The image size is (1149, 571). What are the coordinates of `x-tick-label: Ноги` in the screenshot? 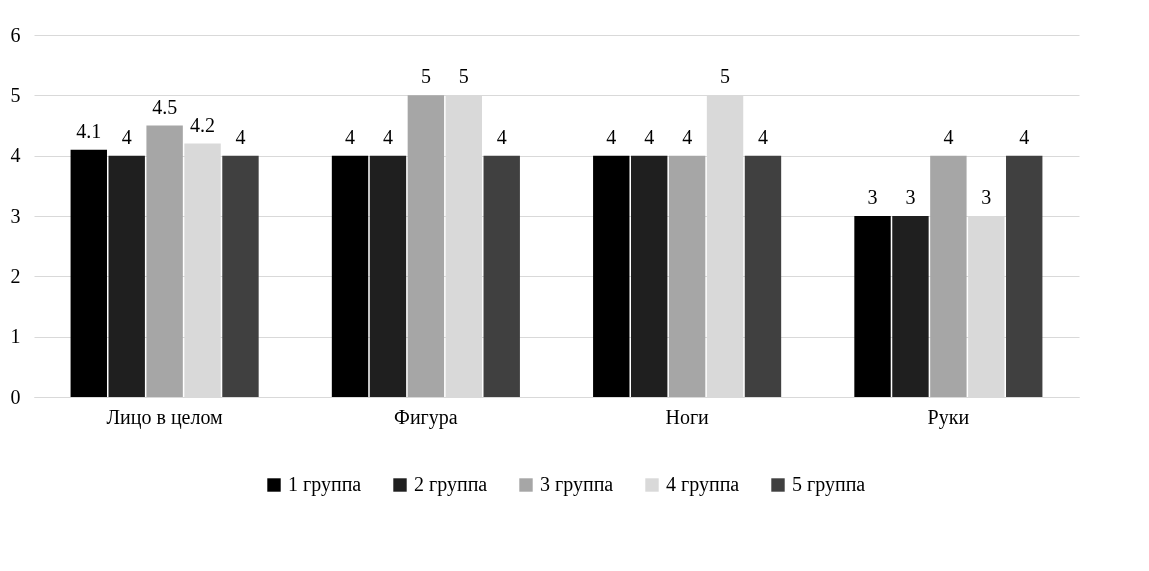 It's located at (687, 416).